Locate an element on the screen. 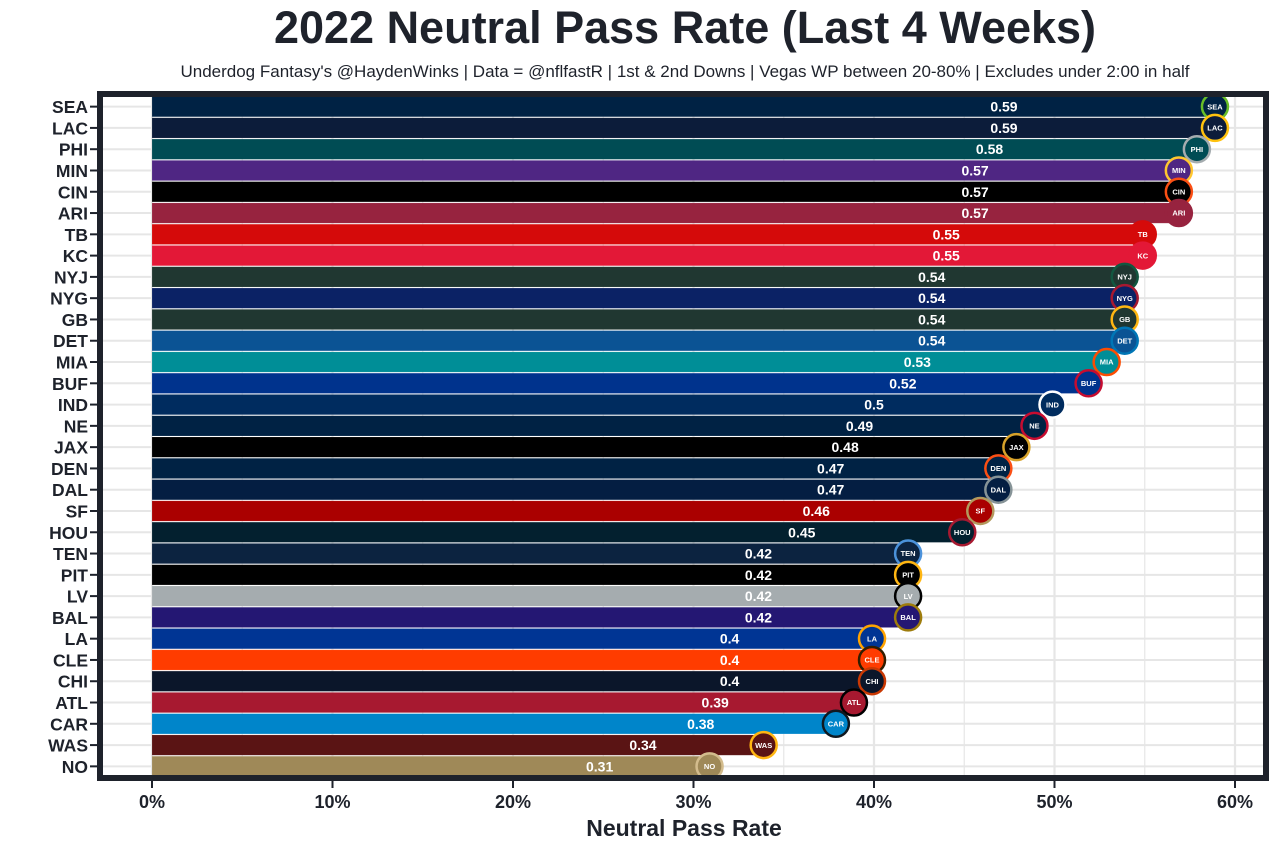 The width and height of the screenshot is (1280, 853). y-tick-label-phi: PHI is located at coordinates (73, 150).